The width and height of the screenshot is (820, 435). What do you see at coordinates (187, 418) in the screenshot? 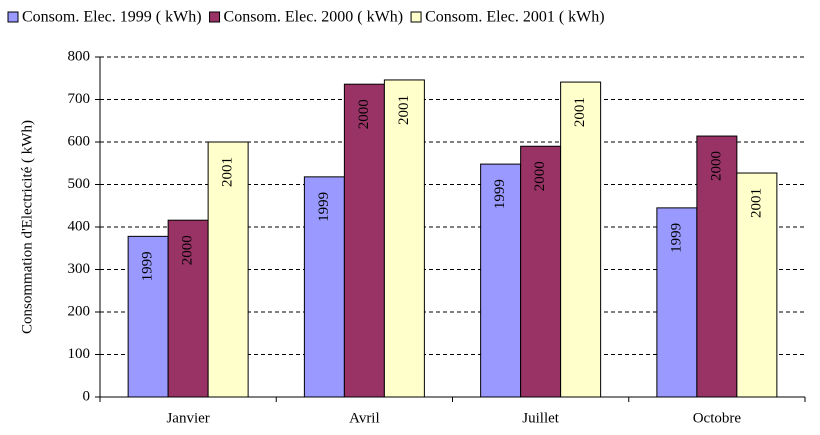
I see `x-tick-label: Janvier` at bounding box center [187, 418].